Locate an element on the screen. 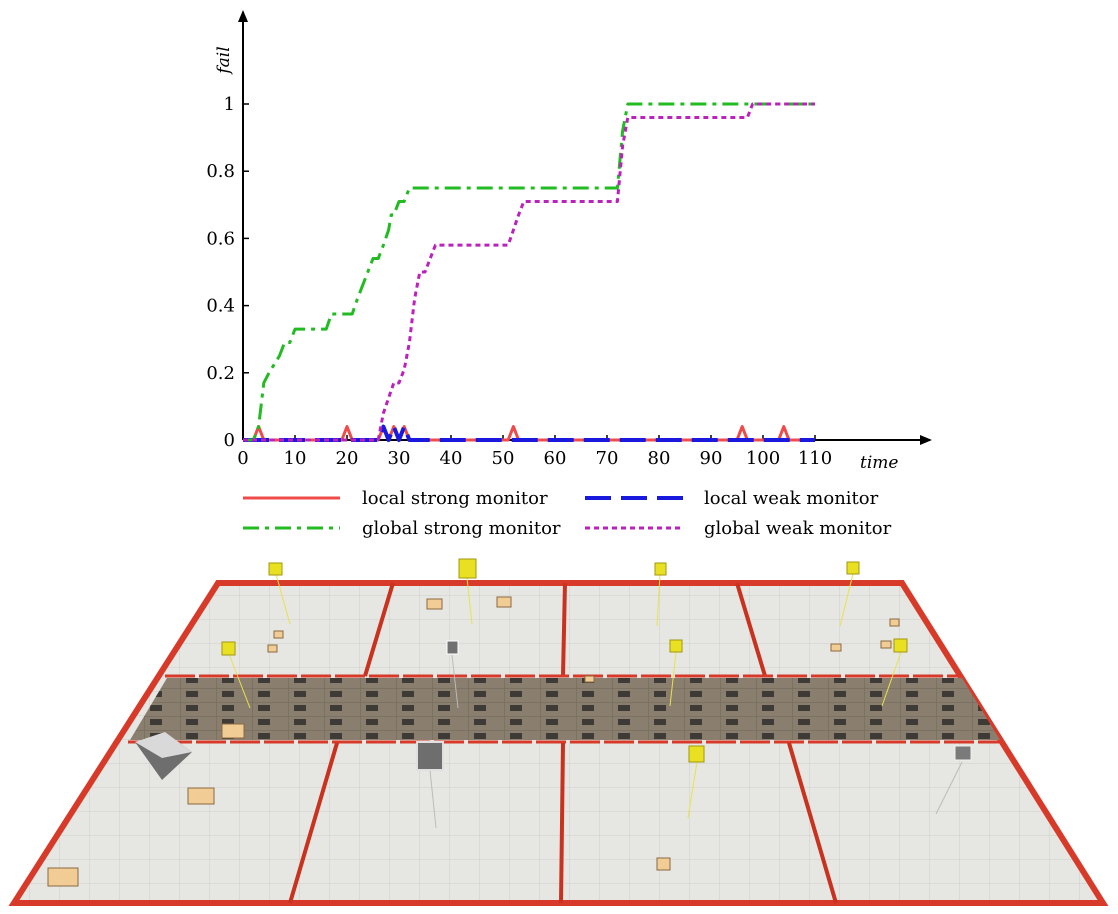 The width and height of the screenshot is (1118, 914). x-tick-label: 40 is located at coordinates (451, 458).